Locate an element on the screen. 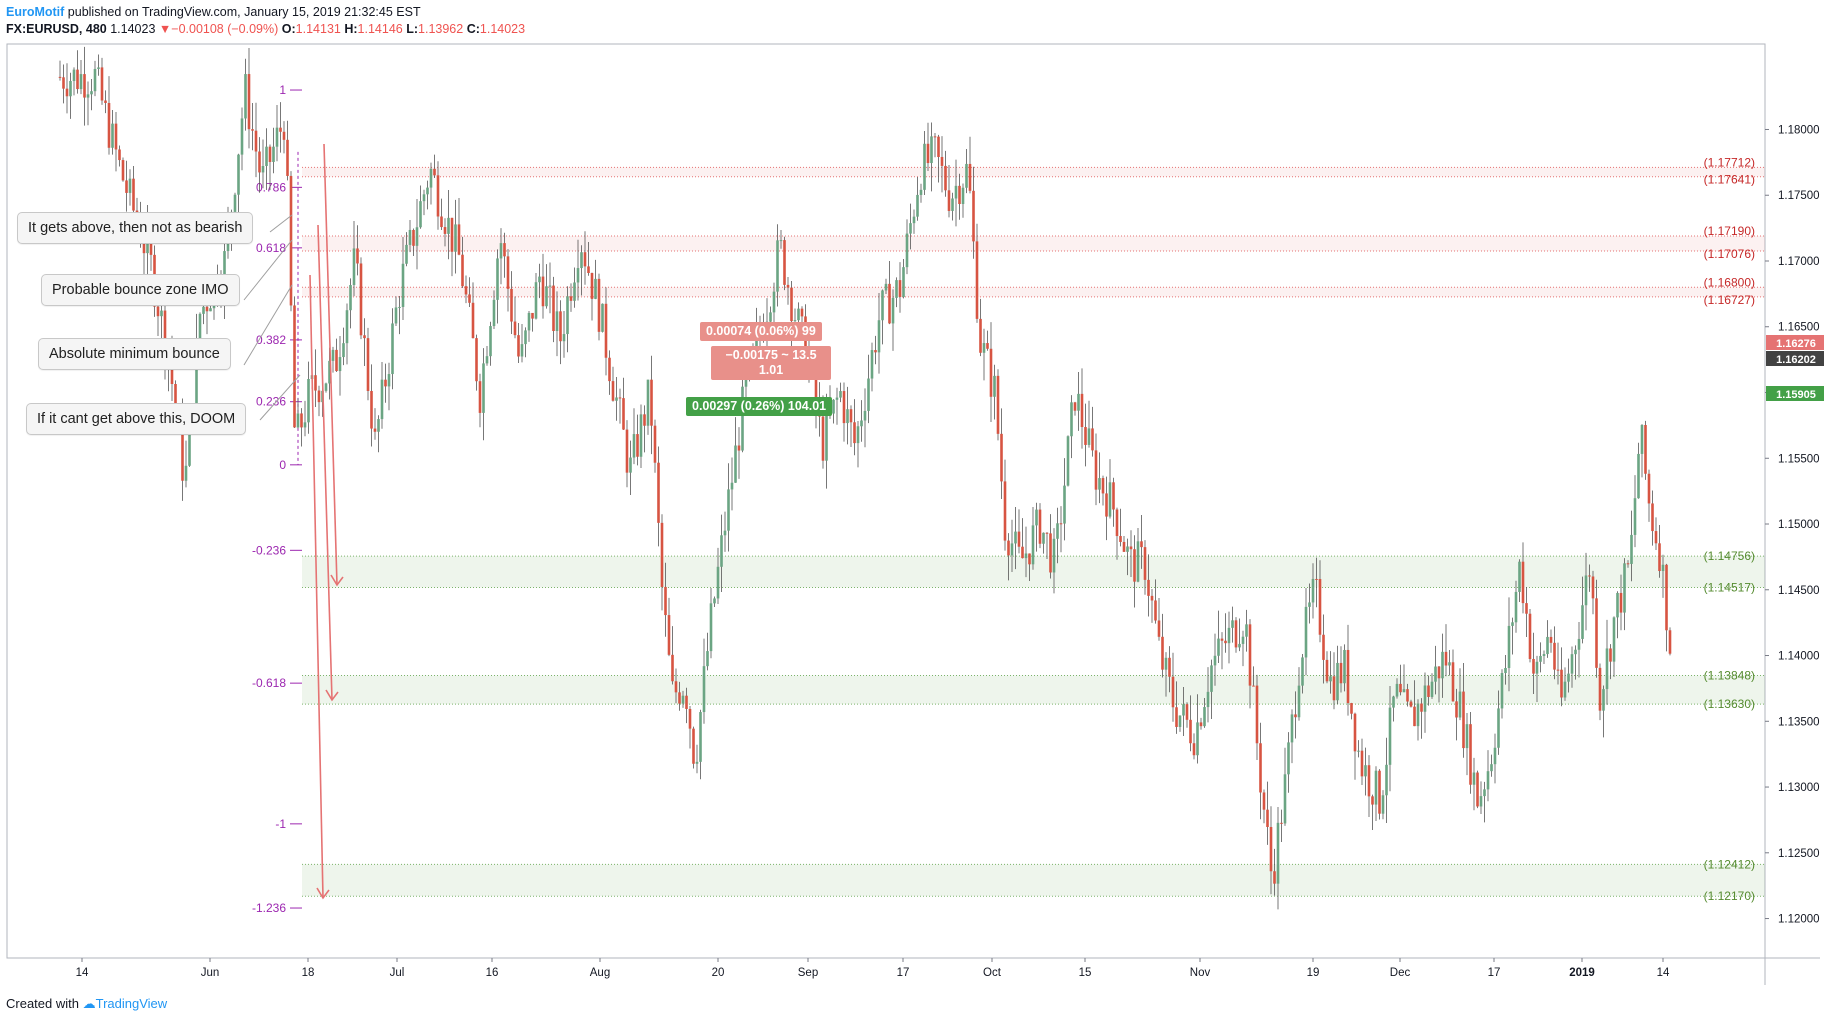 The image size is (1828, 1019). resistance-zone is located at coordinates (1033, 172).